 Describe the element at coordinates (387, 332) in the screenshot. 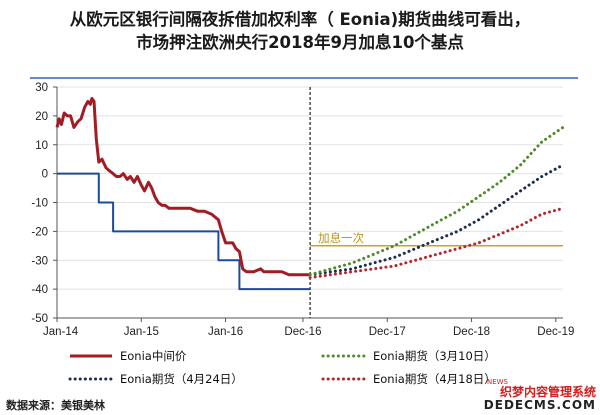

I see `x-tick-label-4: Dec-17` at that location.